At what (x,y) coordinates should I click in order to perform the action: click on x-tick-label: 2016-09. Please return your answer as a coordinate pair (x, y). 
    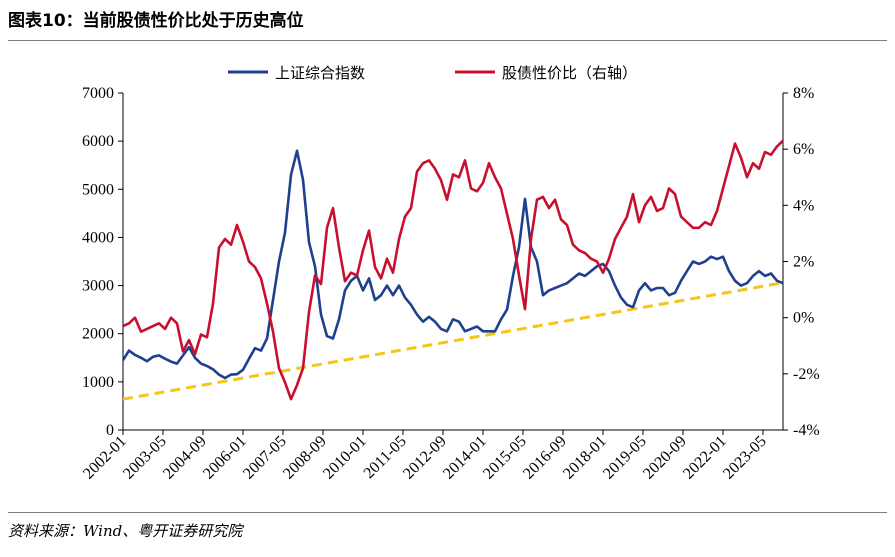
    Looking at the image, I should click on (545, 458).